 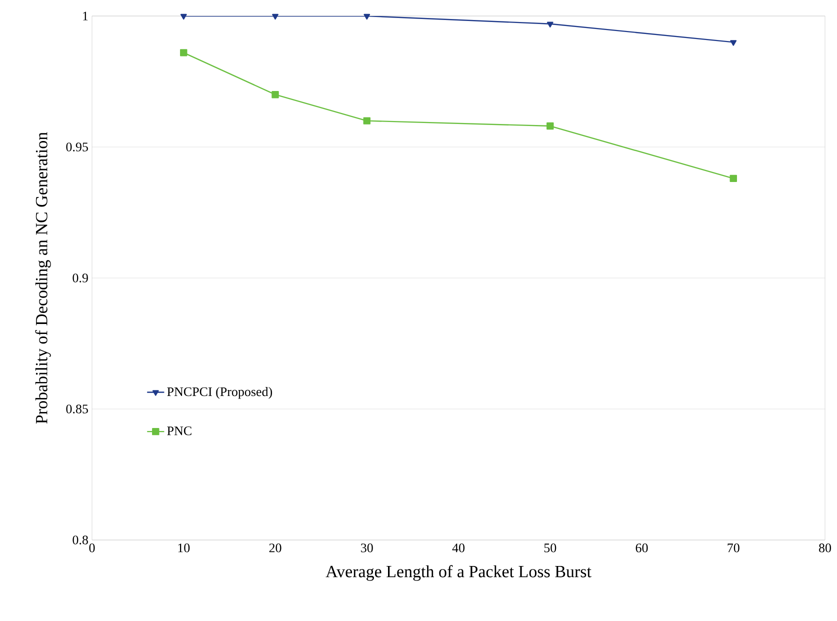 I want to click on y-tick-label: 1, so click(x=85, y=16).